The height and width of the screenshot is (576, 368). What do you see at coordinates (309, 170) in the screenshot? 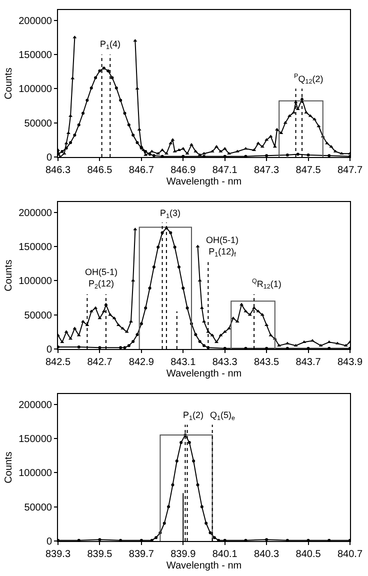
I see `x-tick-label: 847.5` at bounding box center [309, 170].